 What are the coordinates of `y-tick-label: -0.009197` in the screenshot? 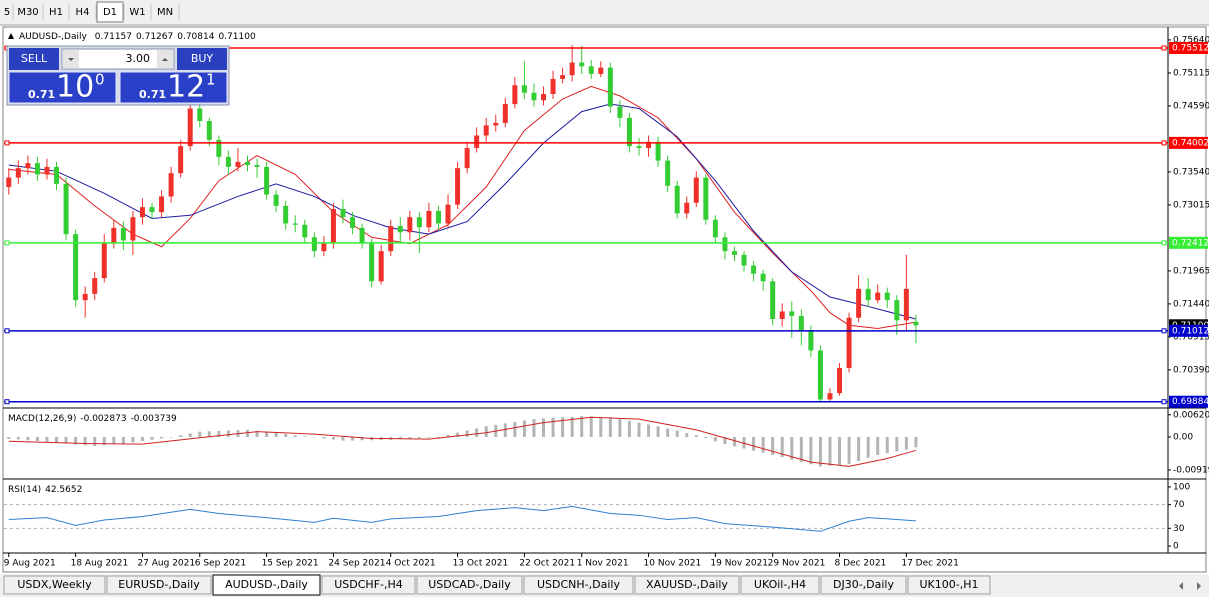 It's located at (1191, 470).